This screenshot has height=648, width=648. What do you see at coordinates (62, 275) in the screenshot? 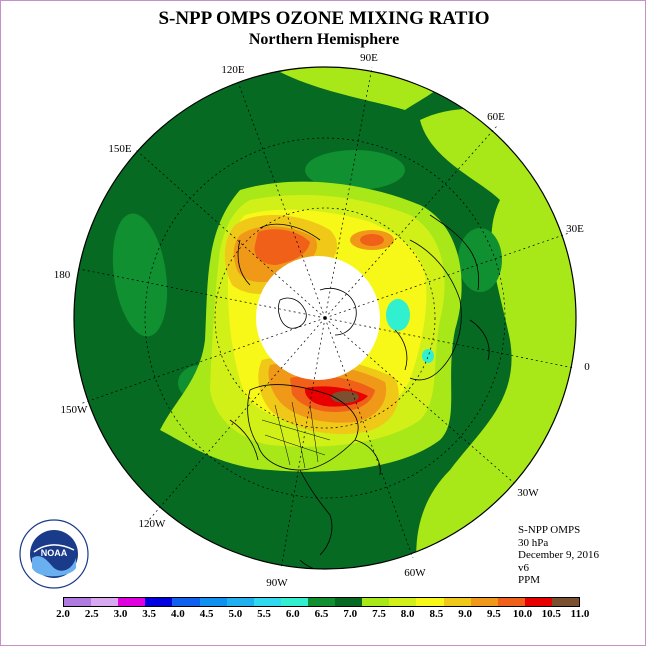
I see `lon-label-180: 180` at bounding box center [62, 275].